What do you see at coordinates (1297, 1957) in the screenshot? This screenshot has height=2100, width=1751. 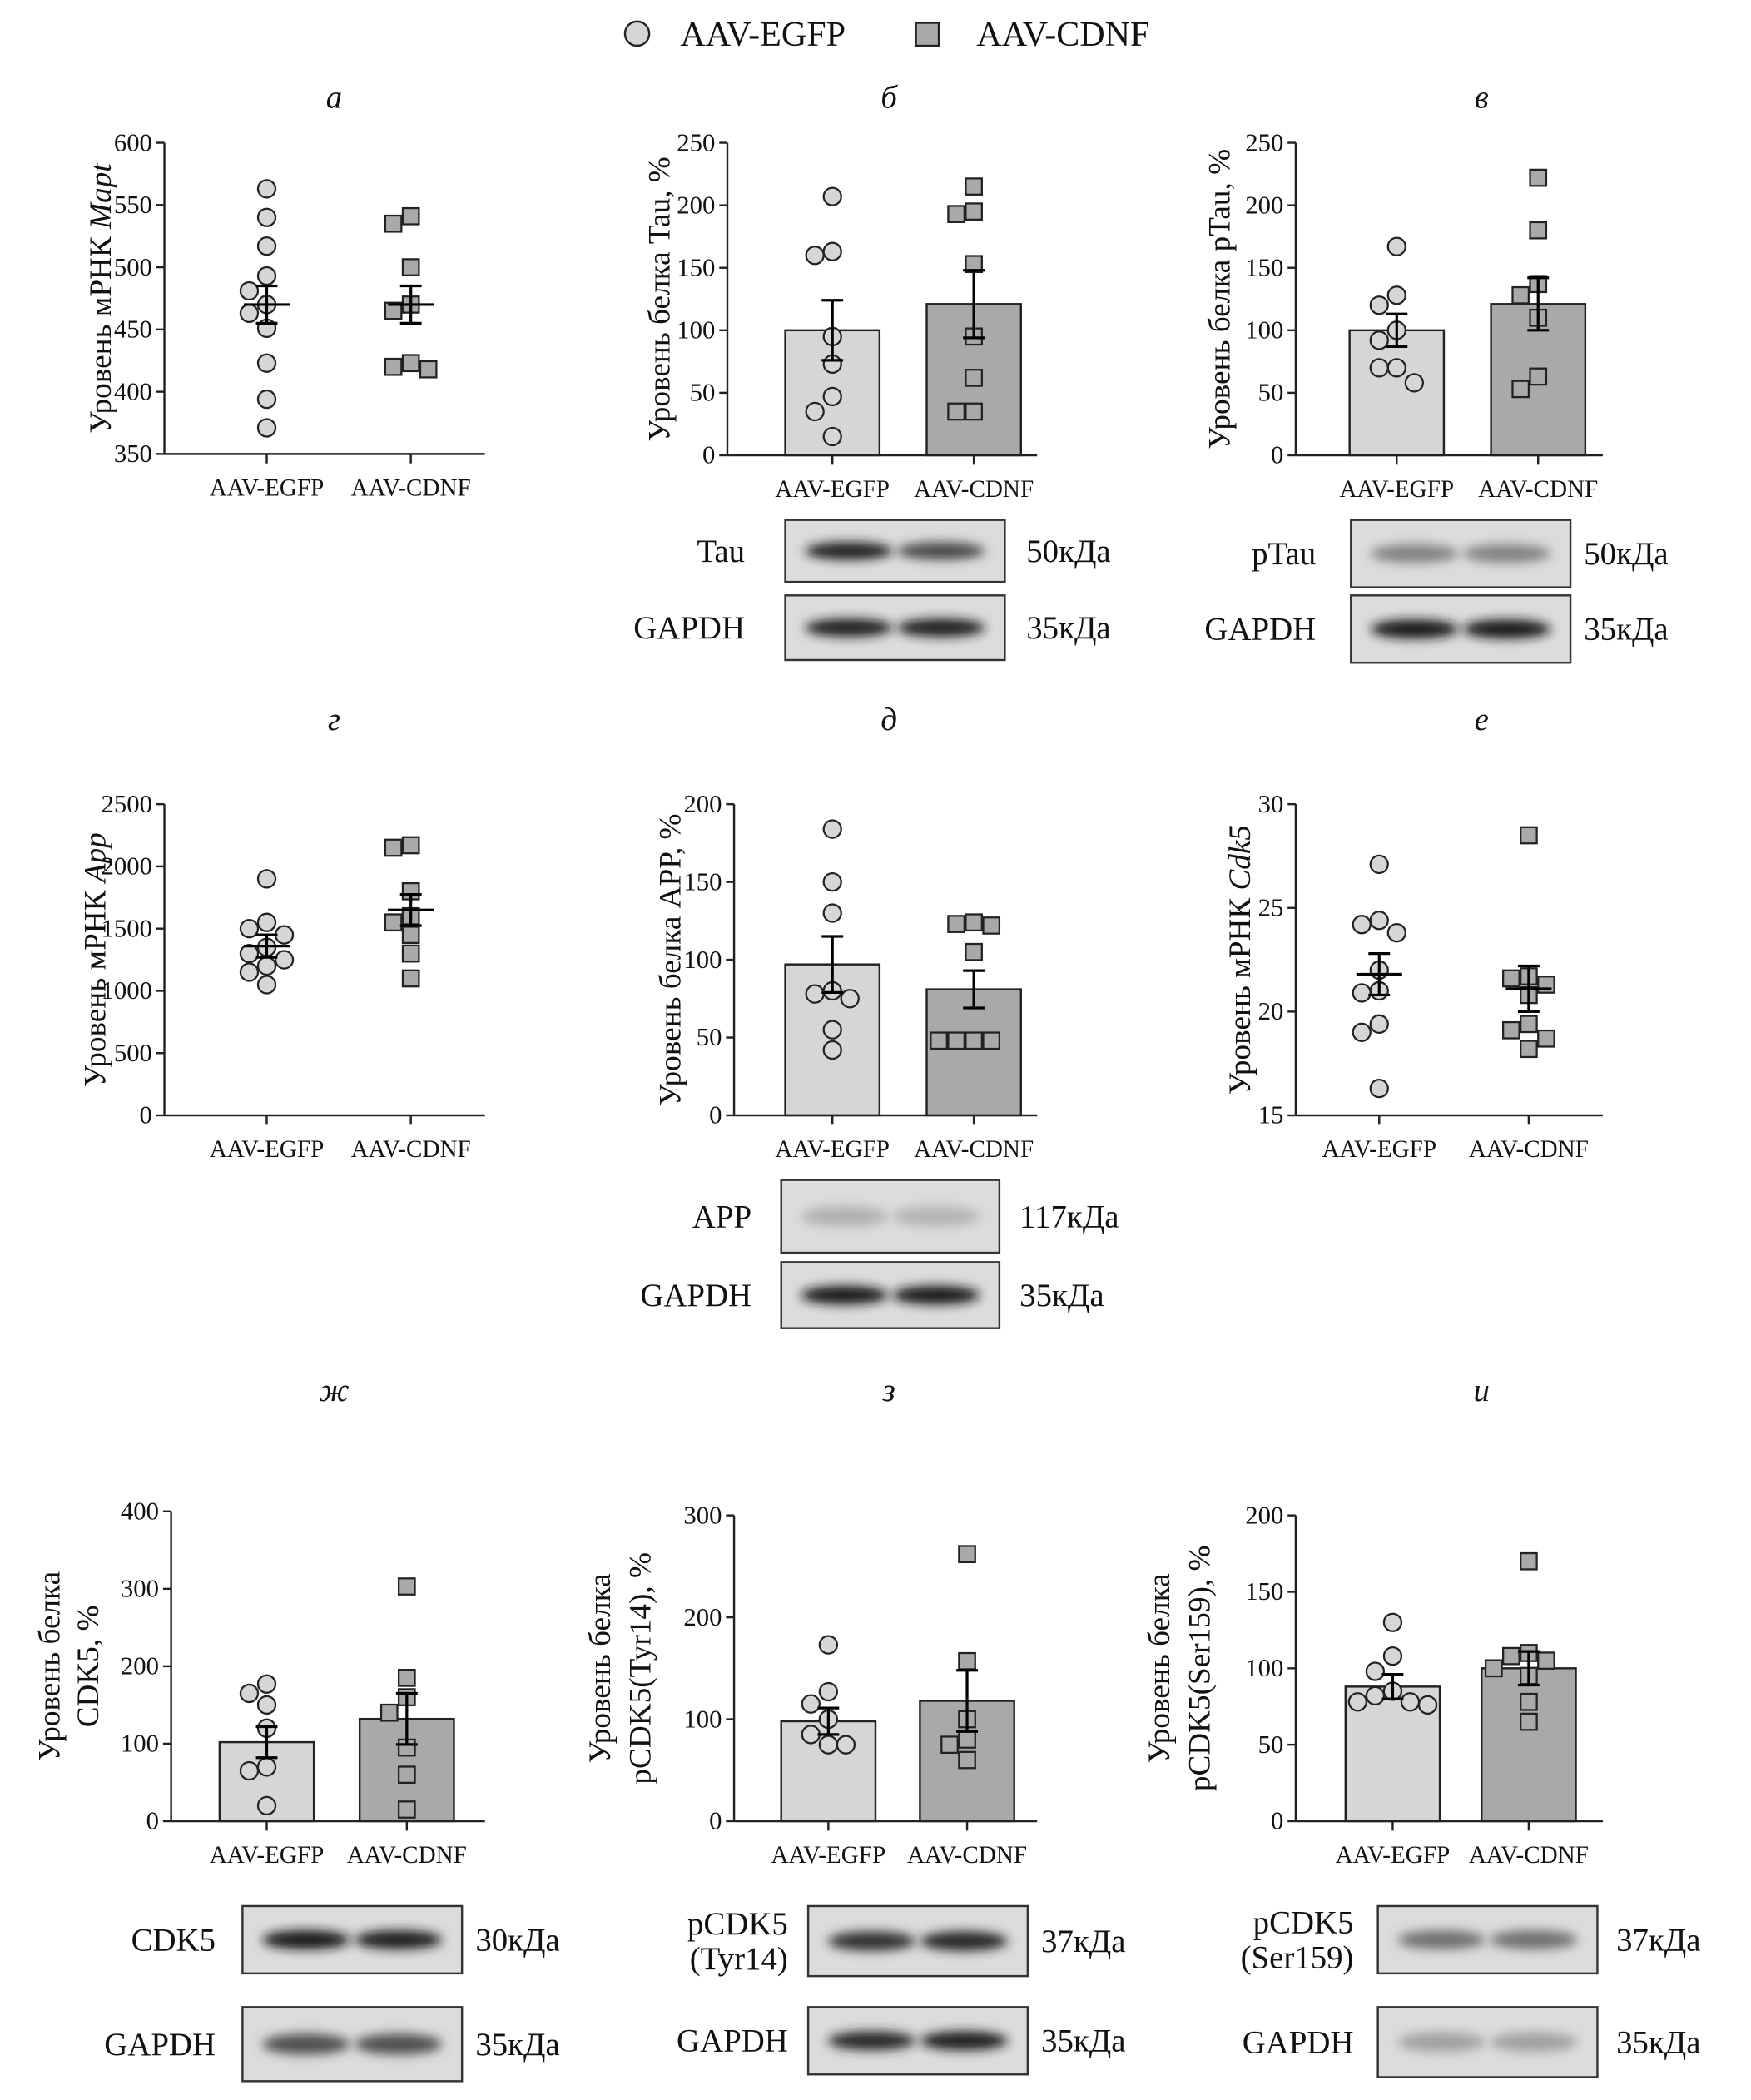 I see `blot-protein-label: (Ser159)` at bounding box center [1297, 1957].